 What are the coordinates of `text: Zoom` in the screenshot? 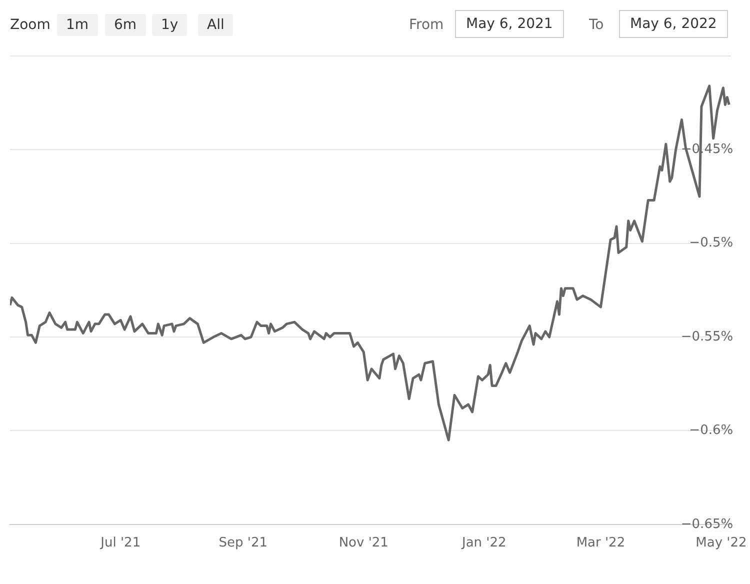 It's located at (30, 25).